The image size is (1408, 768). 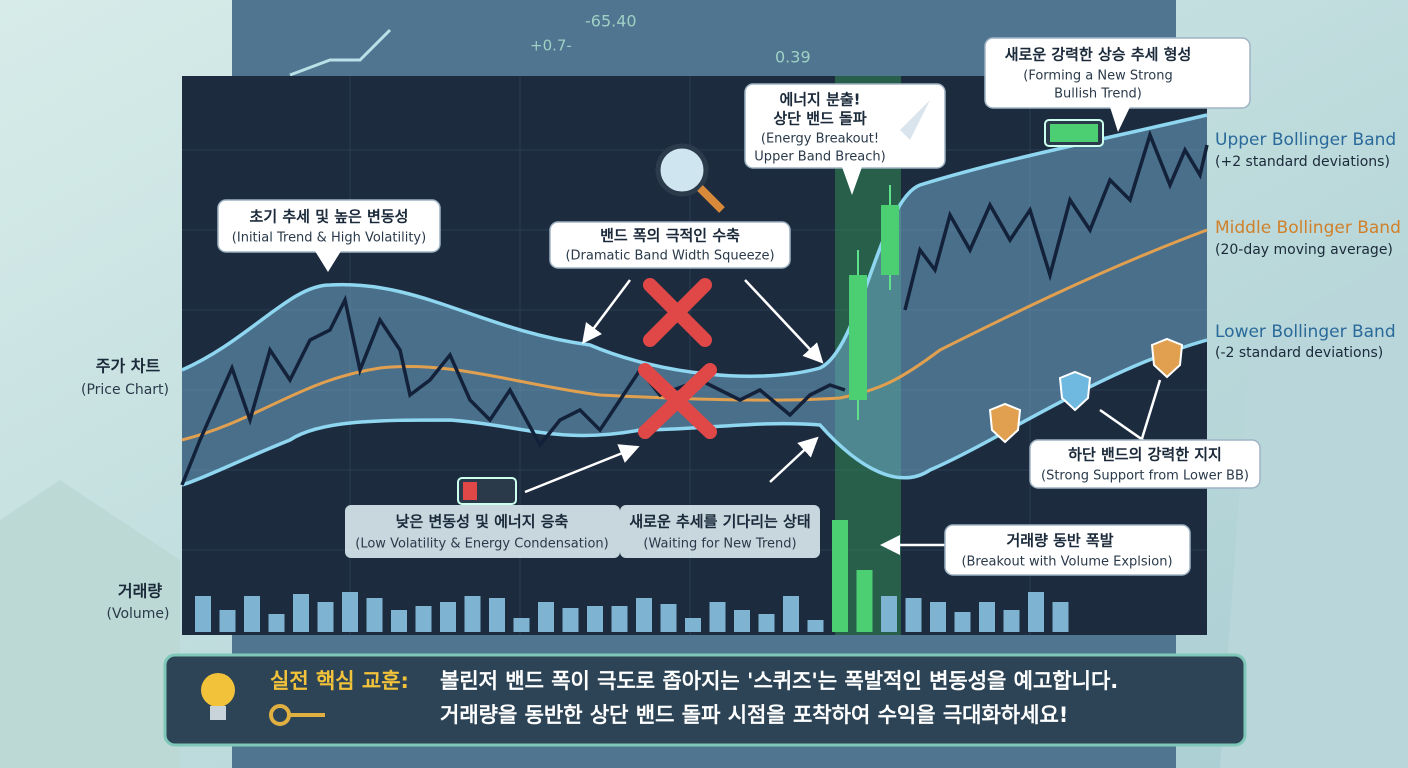 I want to click on side-label: 주가 차트, so click(x=128, y=366).